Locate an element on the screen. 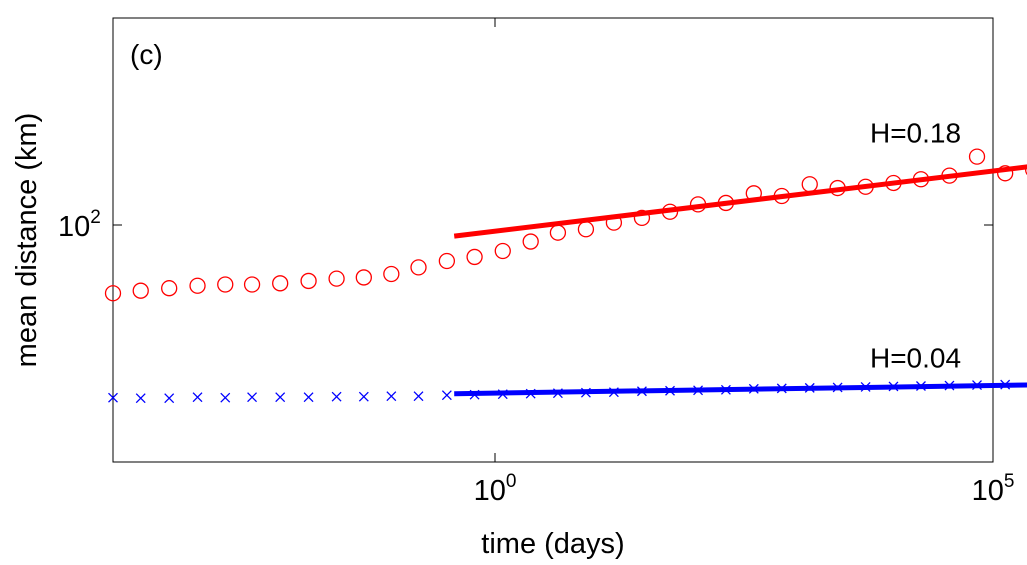 The image size is (1027, 565). panel-label: (c) is located at coordinates (146, 54).